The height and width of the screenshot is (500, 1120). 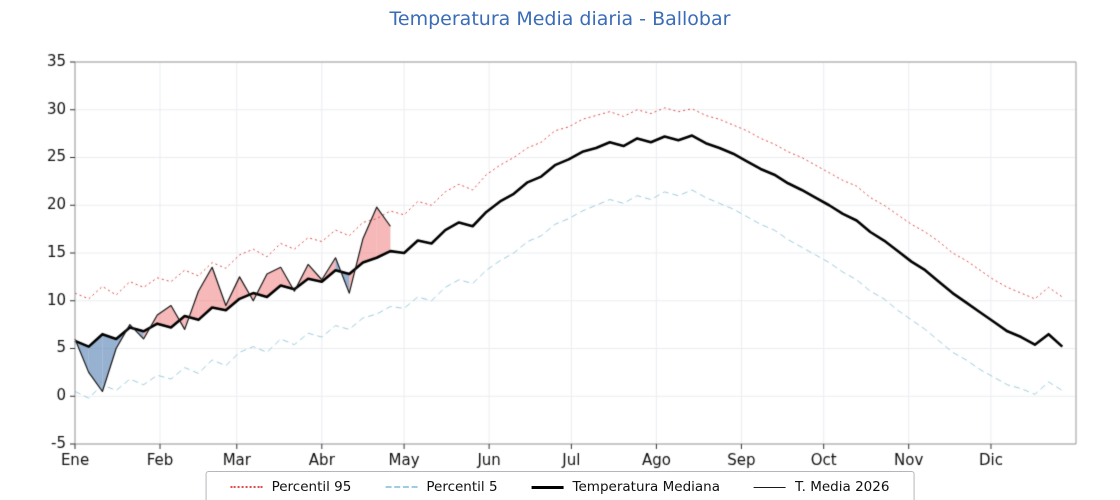 What do you see at coordinates (842, 487) in the screenshot?
I see `legend-label: T. Media 2026` at bounding box center [842, 487].